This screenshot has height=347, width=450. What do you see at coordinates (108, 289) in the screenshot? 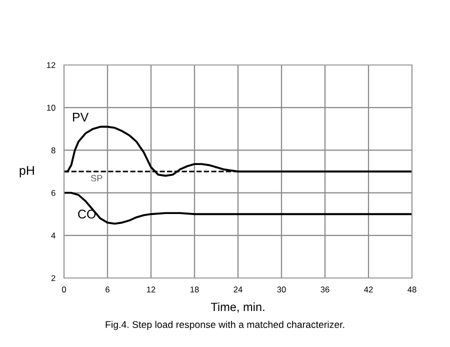
I see `x-tick-label: 6` at bounding box center [108, 289].